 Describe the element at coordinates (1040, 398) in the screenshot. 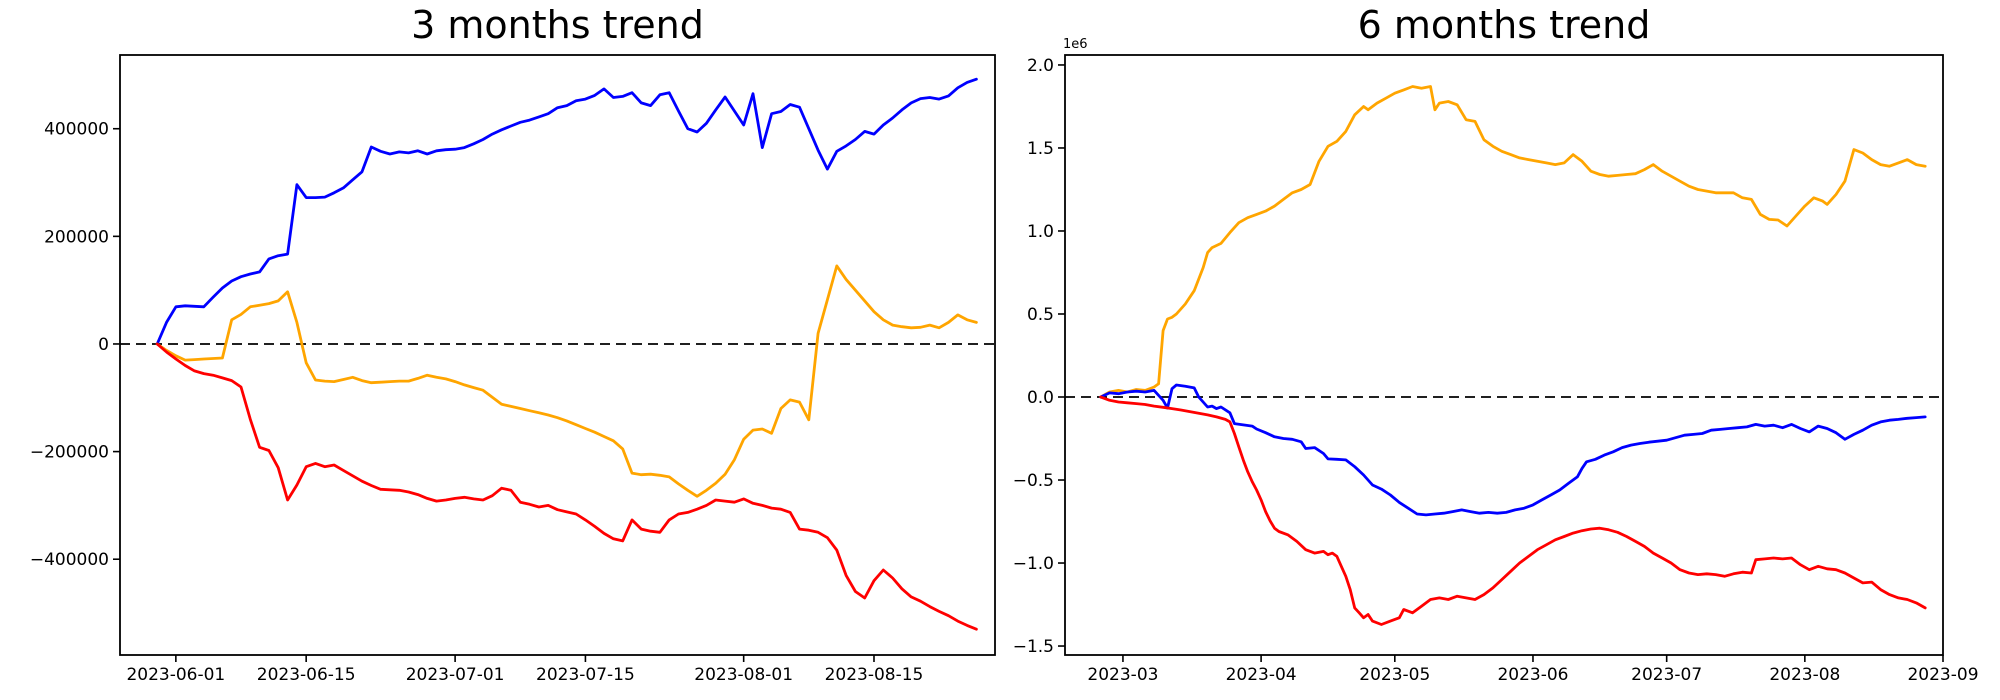

I see `y-axis-tick-label: 0.0` at that location.